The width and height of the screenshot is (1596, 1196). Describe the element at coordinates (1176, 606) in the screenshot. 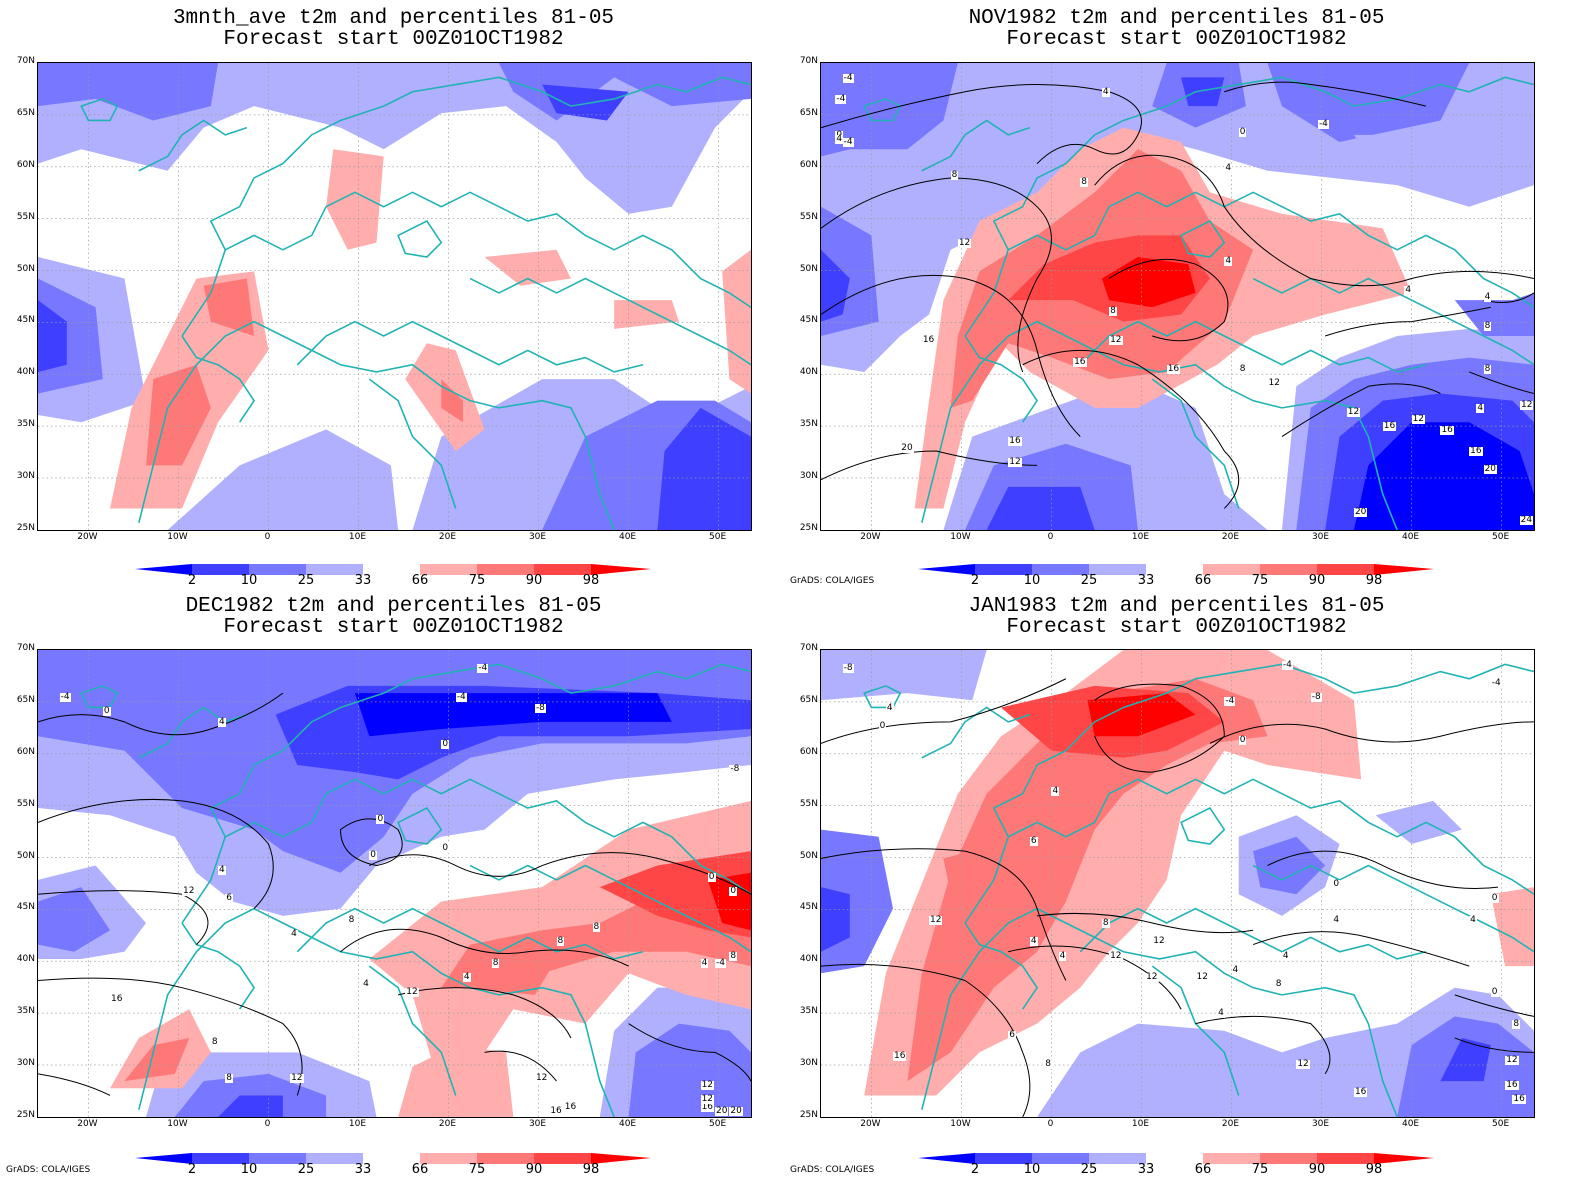

I see `panel-title-line1: JAN1983 t2m and percentiles 81-05` at that location.